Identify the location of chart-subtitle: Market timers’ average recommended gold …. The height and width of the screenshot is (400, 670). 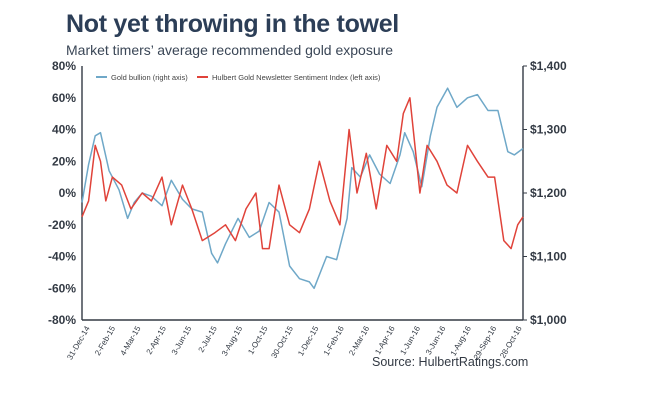
(230, 50).